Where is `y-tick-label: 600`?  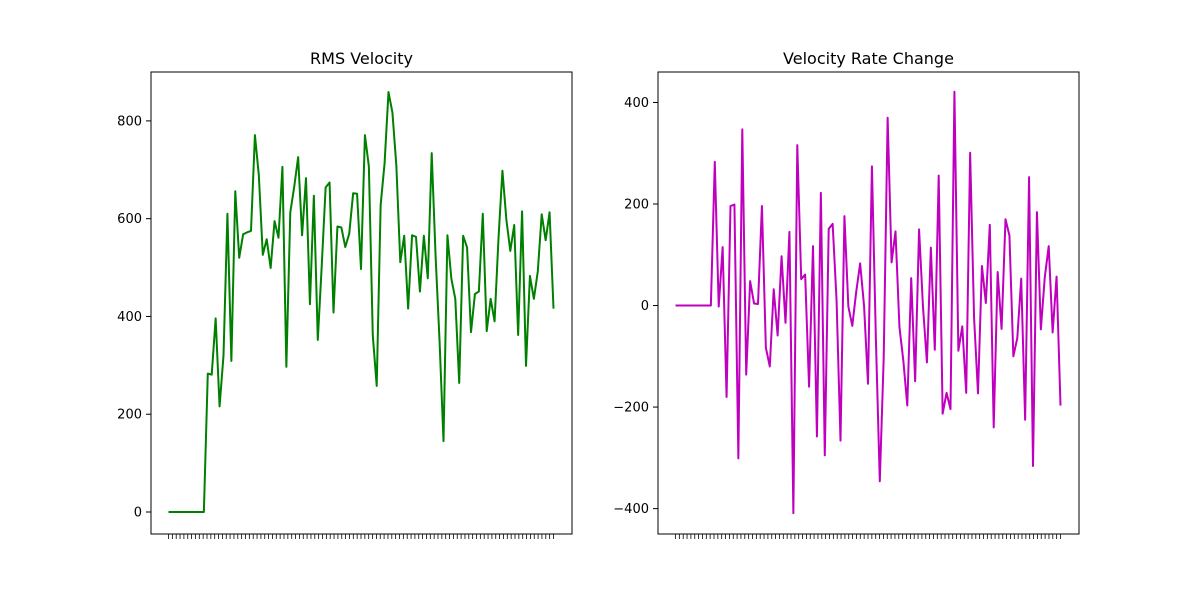
y-tick-label: 600 is located at coordinates (129, 219).